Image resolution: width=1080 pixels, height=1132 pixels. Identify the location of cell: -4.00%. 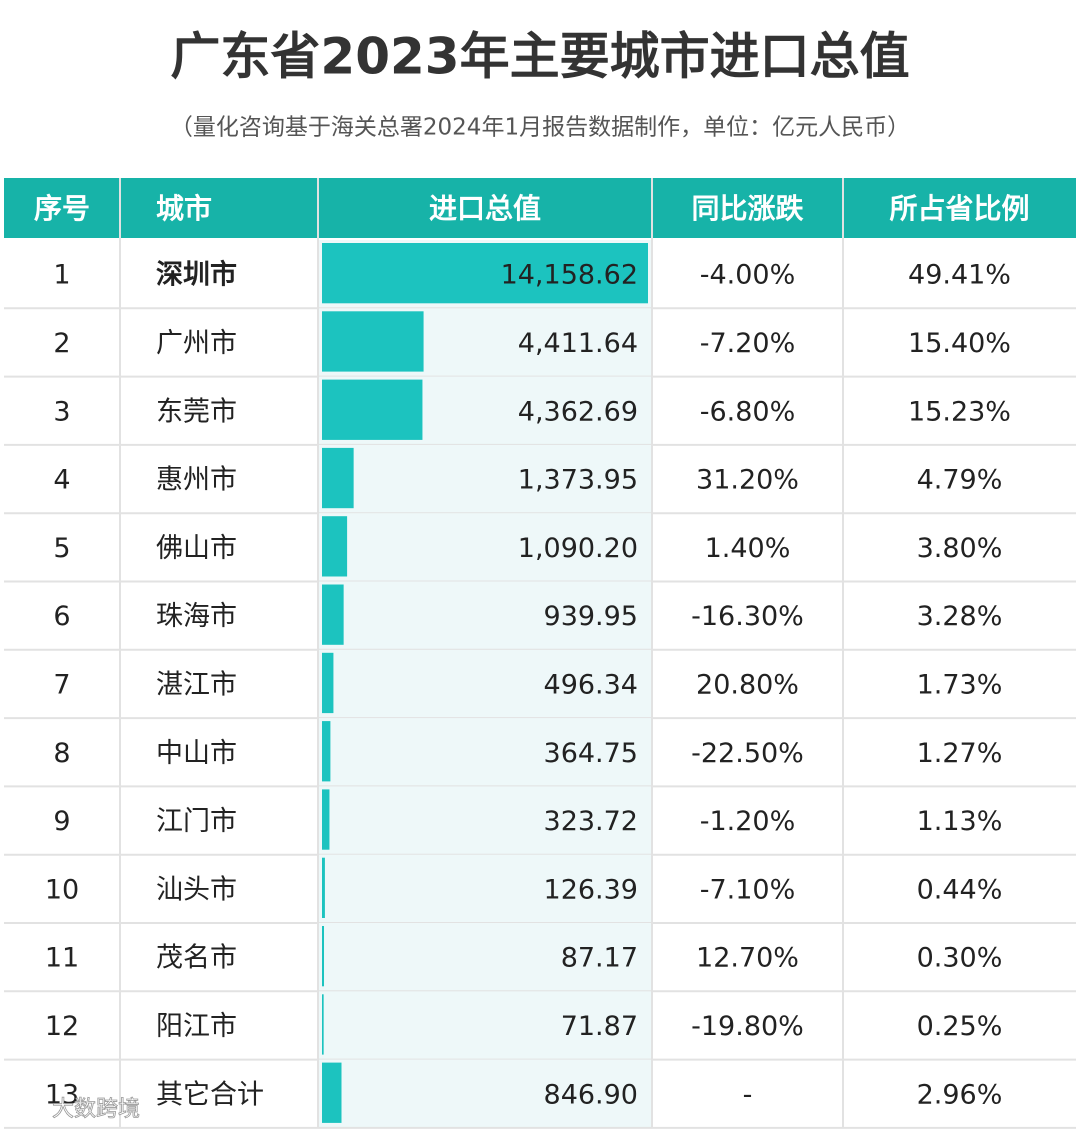
(748, 275).